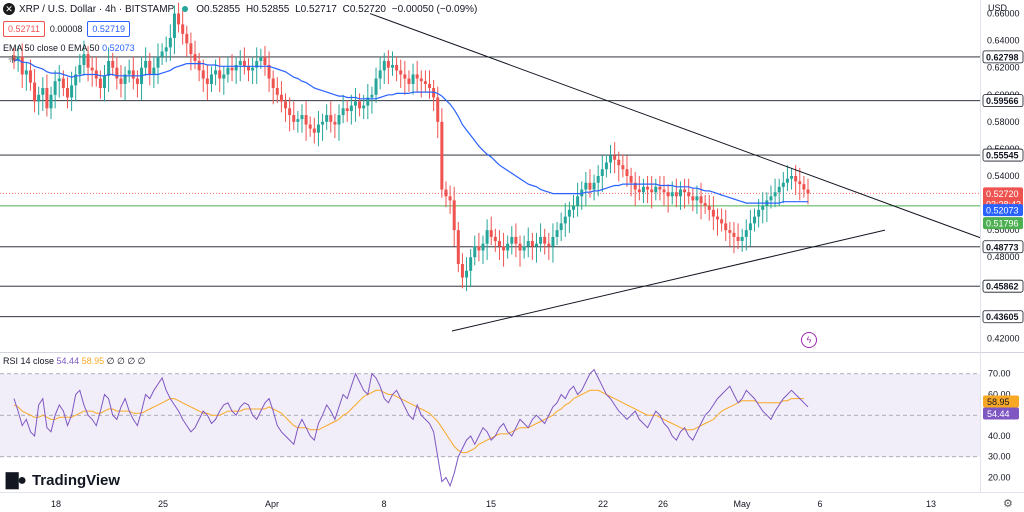 Image resolution: width=1024 pixels, height=512 pixels. What do you see at coordinates (663, 504) in the screenshot?
I see `time-axis-tick: 26` at bounding box center [663, 504].